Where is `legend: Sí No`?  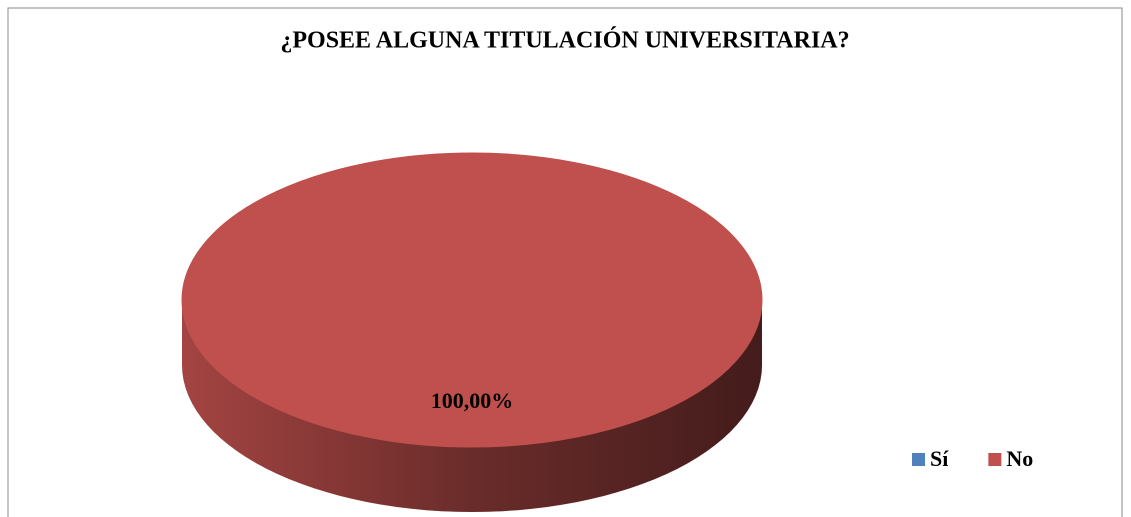
legend: Sí No is located at coordinates (972, 458).